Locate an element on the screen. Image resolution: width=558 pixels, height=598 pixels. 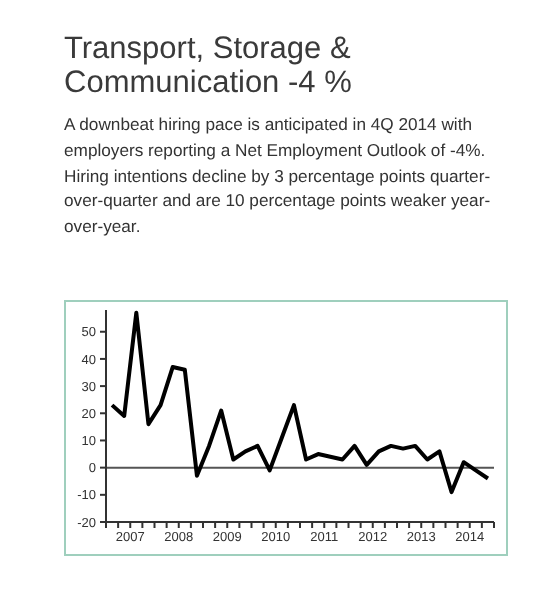
chart-title: Transport, Storage & Communication -4 % is located at coordinates (209, 66).